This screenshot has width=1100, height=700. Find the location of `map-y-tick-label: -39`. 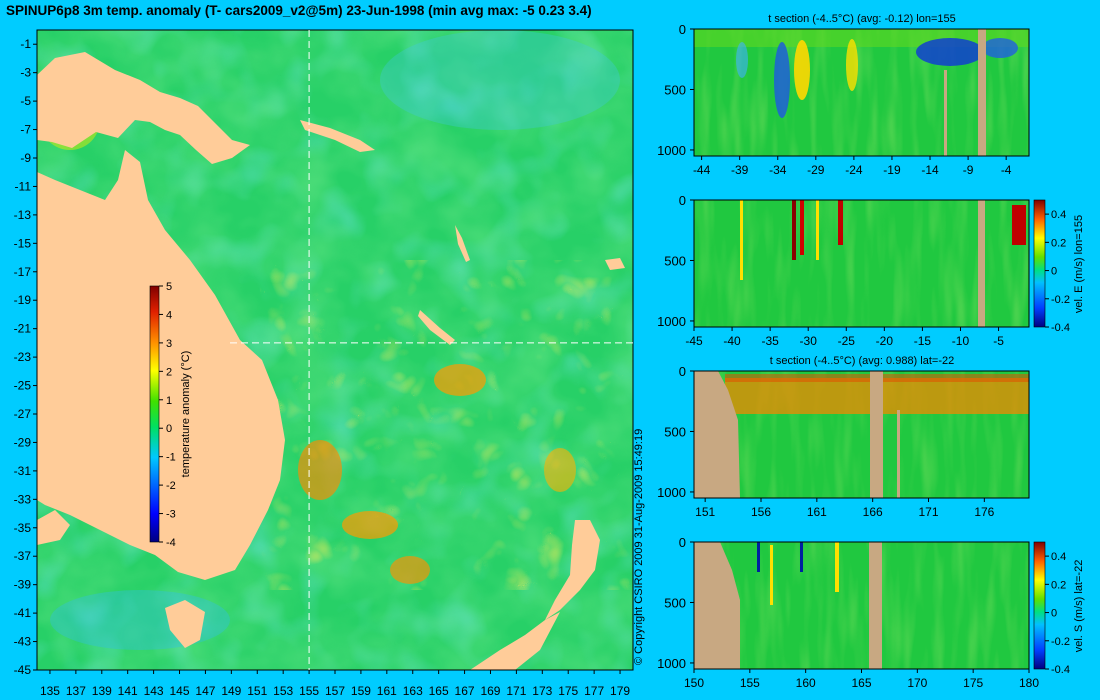

map-y-tick-label: -39 is located at coordinates (23, 585).